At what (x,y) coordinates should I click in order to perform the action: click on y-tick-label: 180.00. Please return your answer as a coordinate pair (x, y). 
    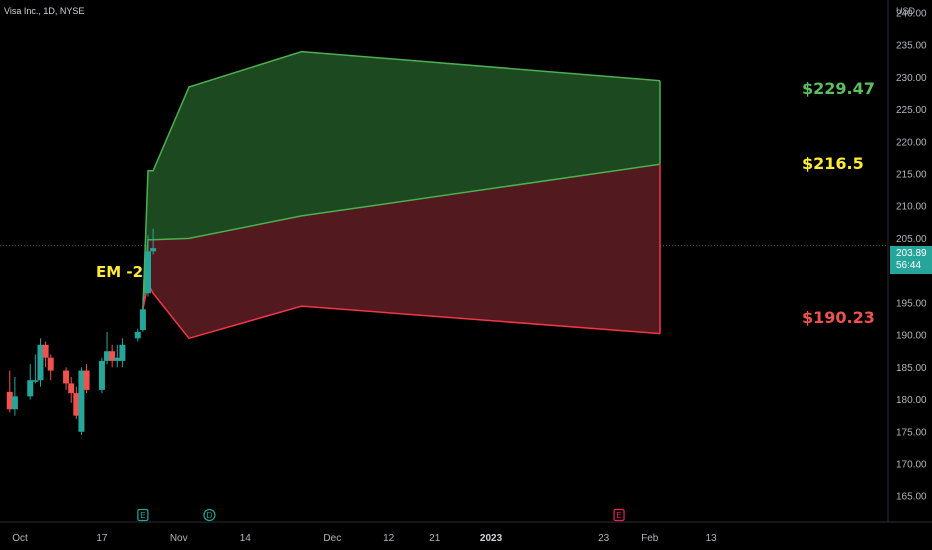
    Looking at the image, I should click on (911, 400).